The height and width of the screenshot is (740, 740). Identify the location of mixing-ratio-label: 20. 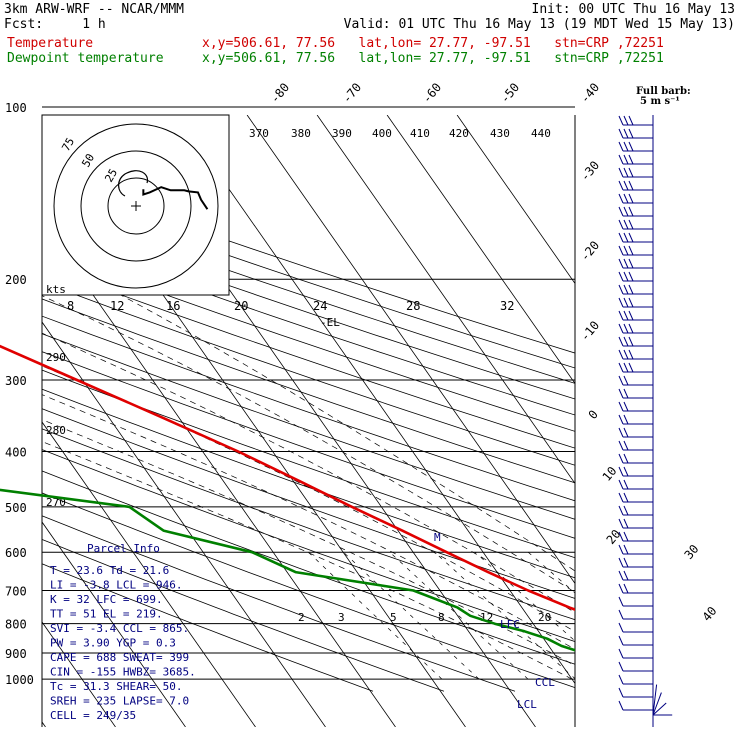
(241, 306).